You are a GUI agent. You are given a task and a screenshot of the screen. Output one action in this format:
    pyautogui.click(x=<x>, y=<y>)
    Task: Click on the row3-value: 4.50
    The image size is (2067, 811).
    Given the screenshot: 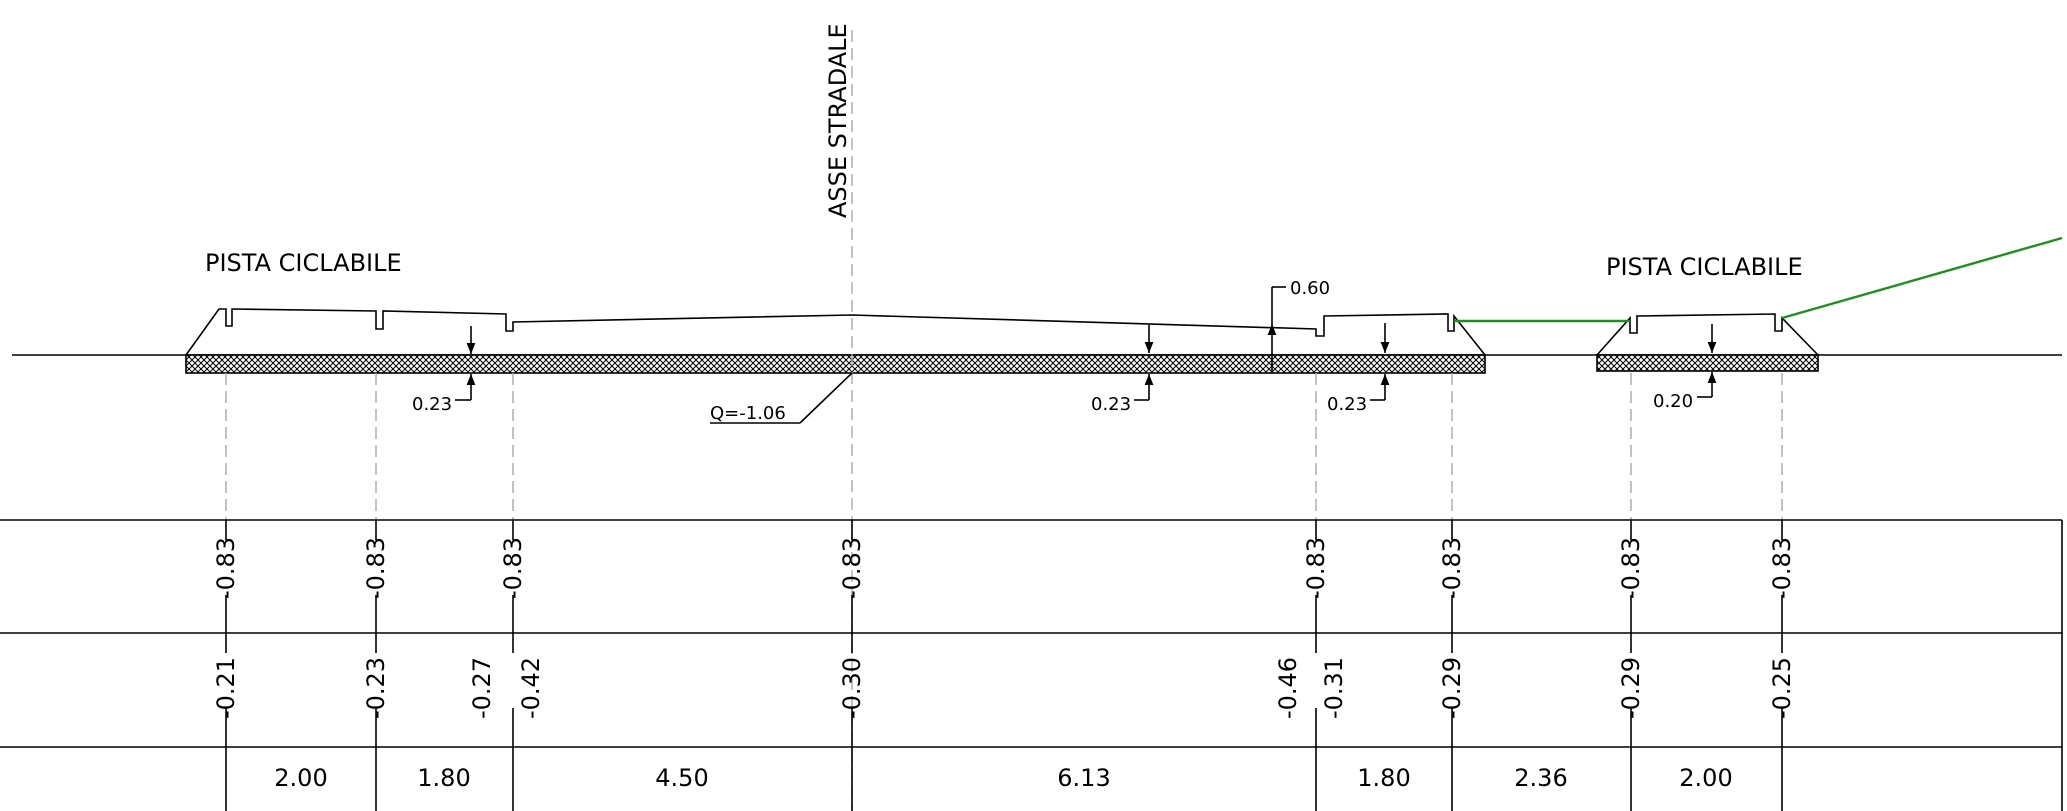 What is the action you would take?
    pyautogui.click(x=681, y=778)
    